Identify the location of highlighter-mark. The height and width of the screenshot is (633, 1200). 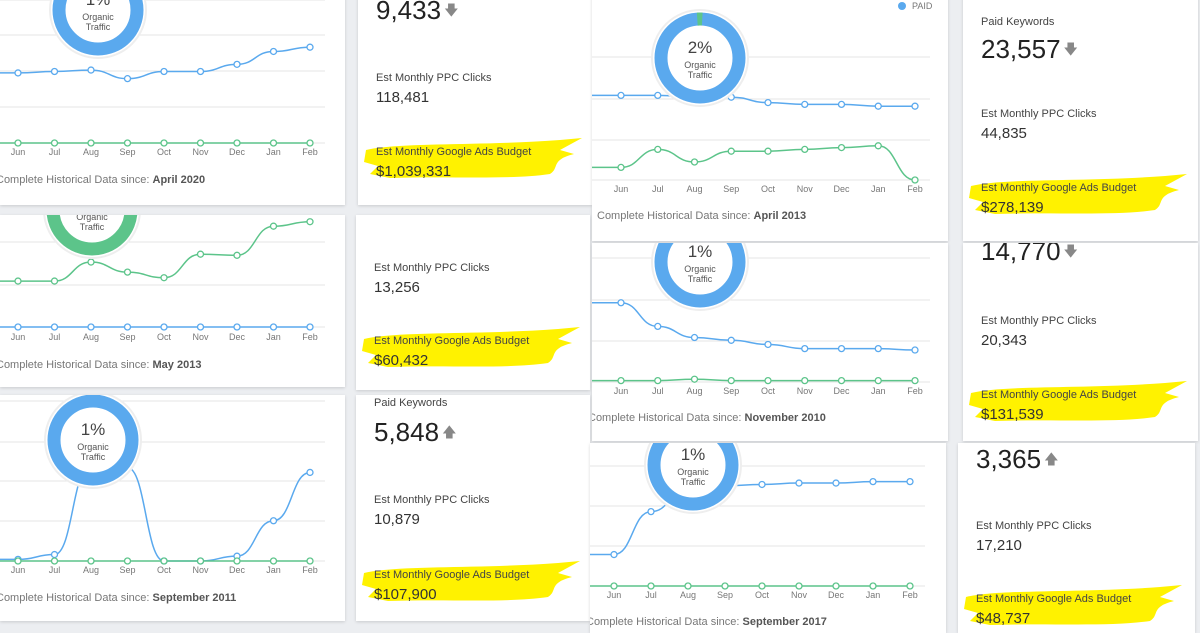
(471, 581).